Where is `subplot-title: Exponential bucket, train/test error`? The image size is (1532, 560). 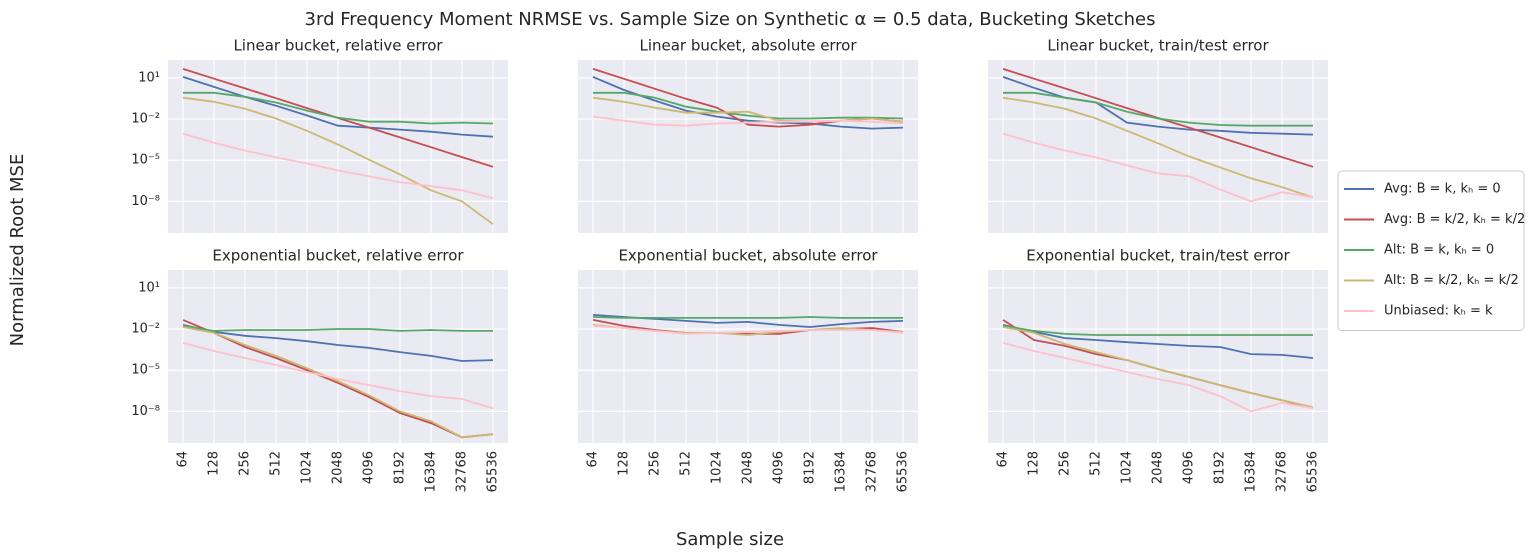 subplot-title: Exponential bucket, train/test error is located at coordinates (1158, 256).